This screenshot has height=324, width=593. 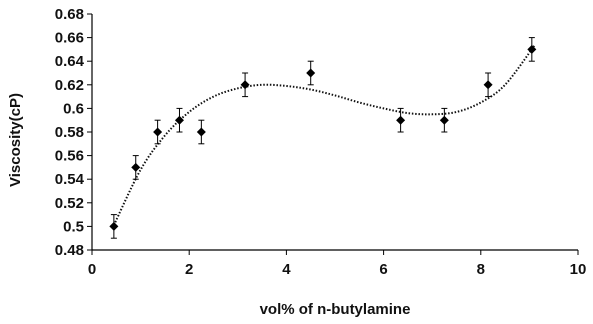 I want to click on x-axis-ticks: 0 2 4 6 8 10, so click(x=337, y=264).